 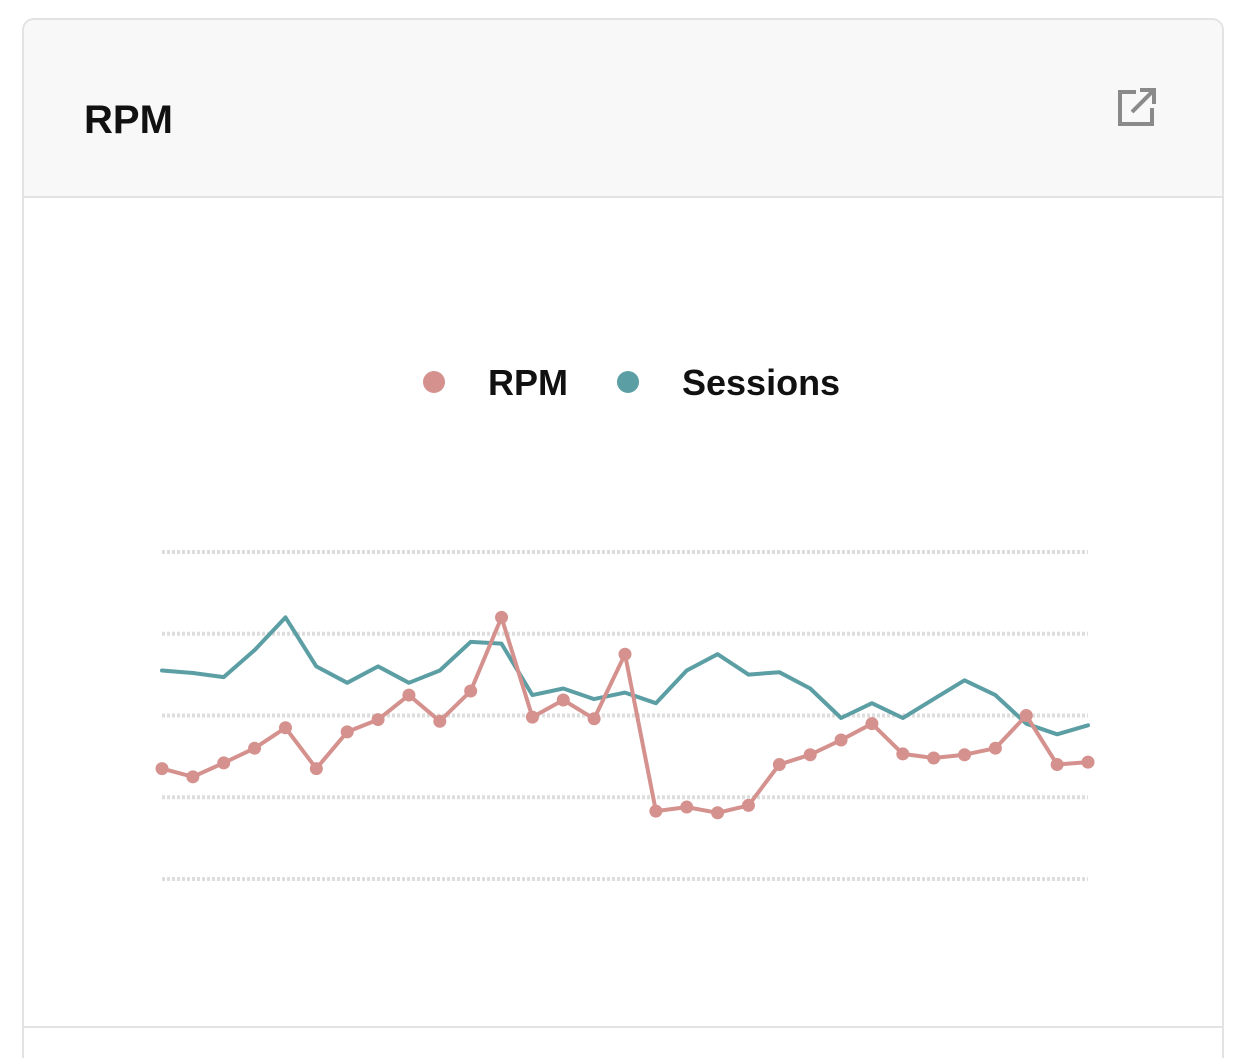 I want to click on legend-item-sessions: Sessions, so click(x=728, y=382).